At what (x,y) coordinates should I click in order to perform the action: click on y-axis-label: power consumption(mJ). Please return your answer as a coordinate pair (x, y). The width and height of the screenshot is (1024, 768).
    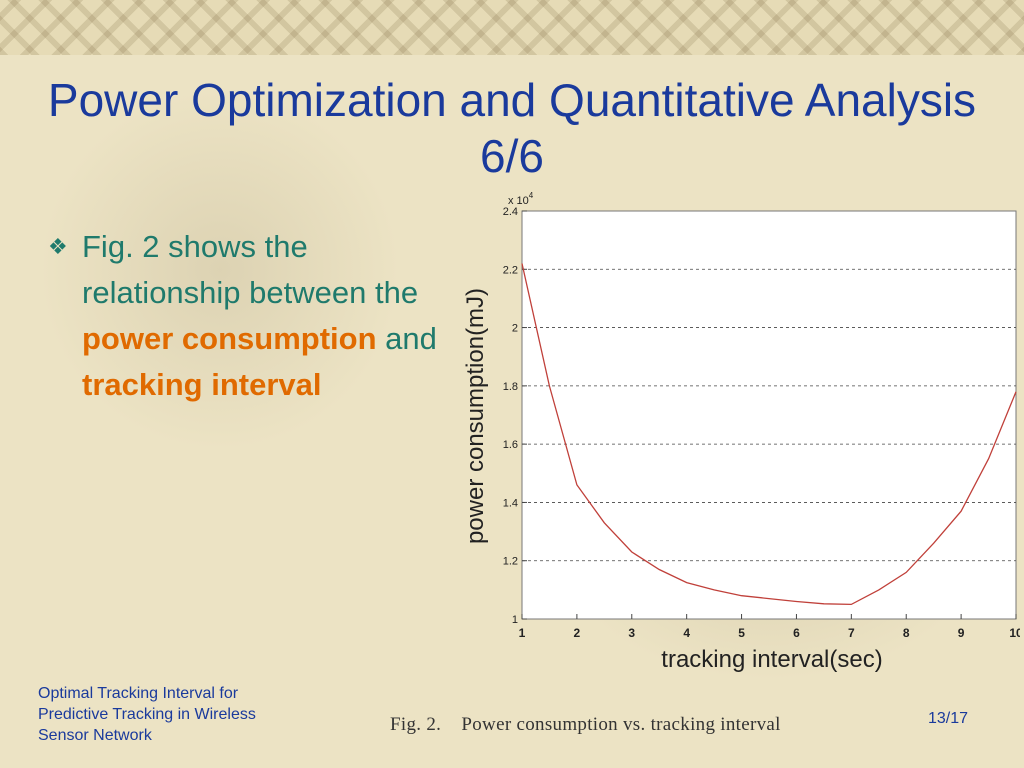
    Looking at the image, I should click on (475, 416).